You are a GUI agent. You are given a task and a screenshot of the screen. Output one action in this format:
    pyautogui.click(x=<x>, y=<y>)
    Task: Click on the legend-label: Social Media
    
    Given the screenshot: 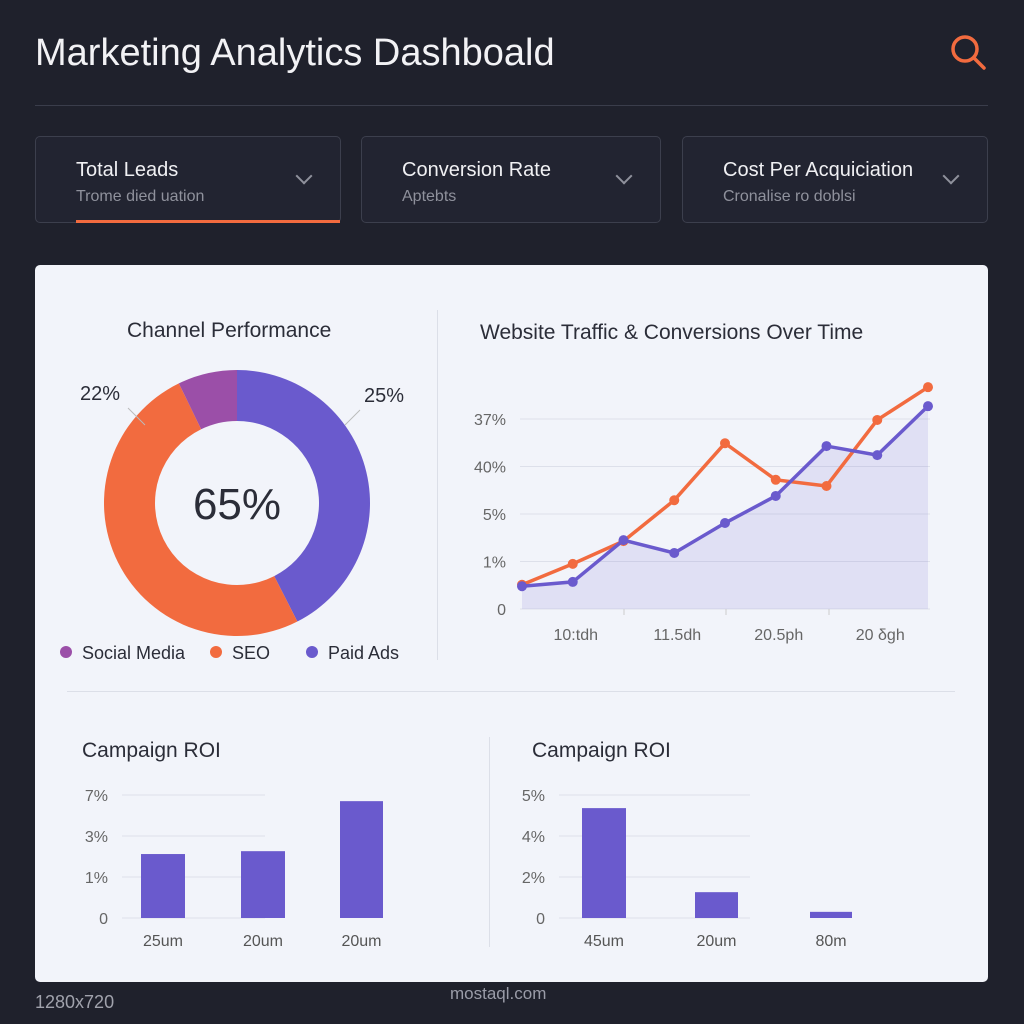 What is the action you would take?
    pyautogui.click(x=134, y=653)
    